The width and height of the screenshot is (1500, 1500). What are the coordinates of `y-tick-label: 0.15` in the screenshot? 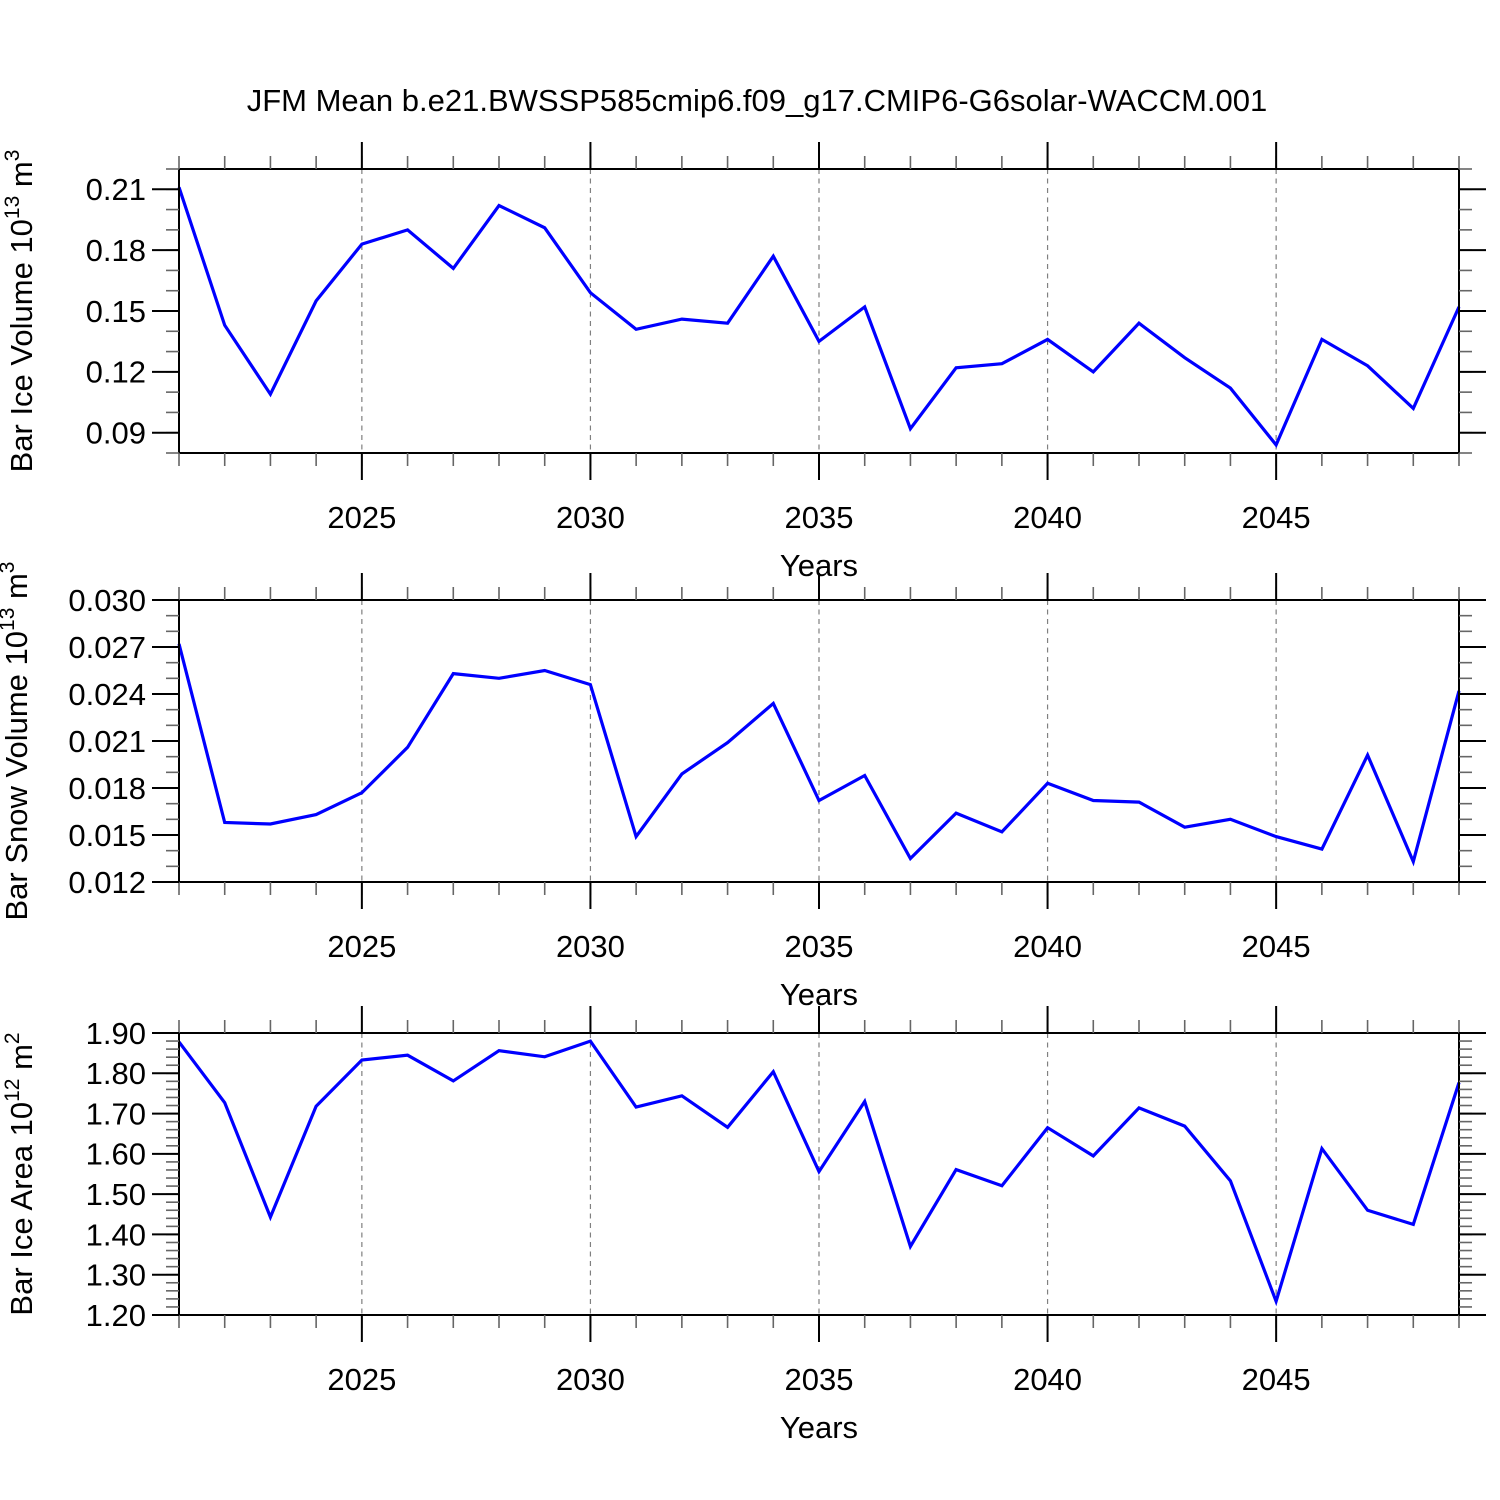 It's located at (116, 311).